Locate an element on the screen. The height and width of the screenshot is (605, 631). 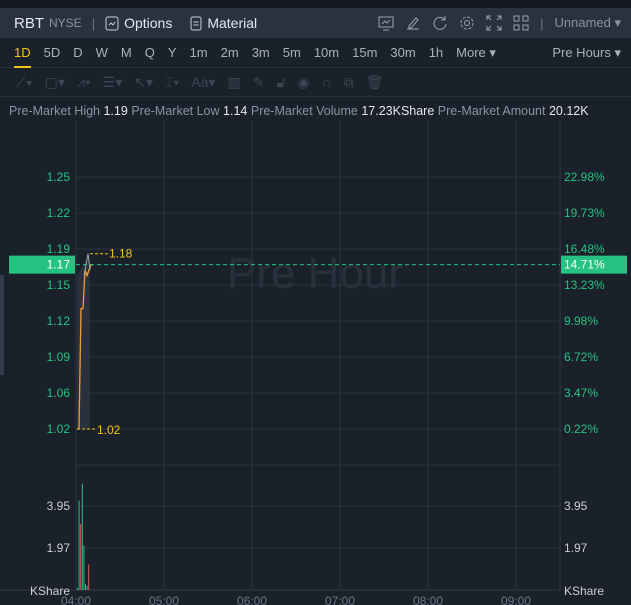
volume-tick-right: 3.95 is located at coordinates (576, 506).